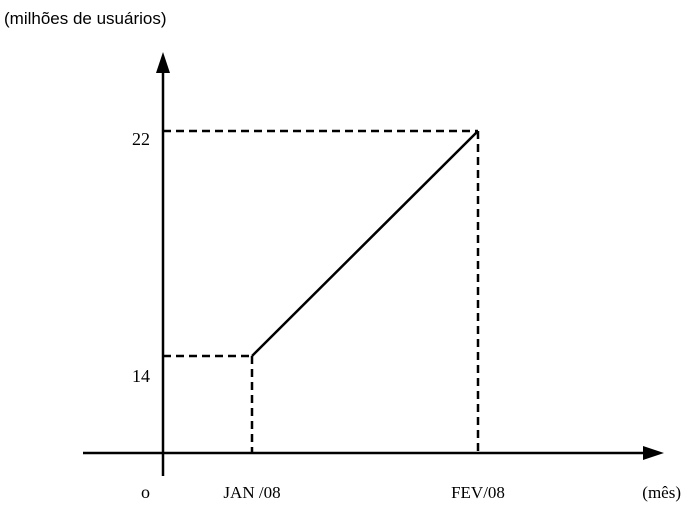 This screenshot has width=686, height=506. Describe the element at coordinates (145, 492) in the screenshot. I see `origin-label: o` at that location.